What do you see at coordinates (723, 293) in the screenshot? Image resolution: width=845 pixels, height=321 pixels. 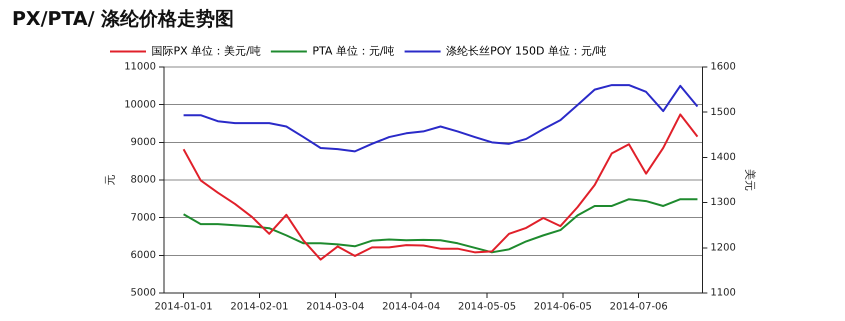 I see `y2-tick-label: 1100` at bounding box center [723, 293].